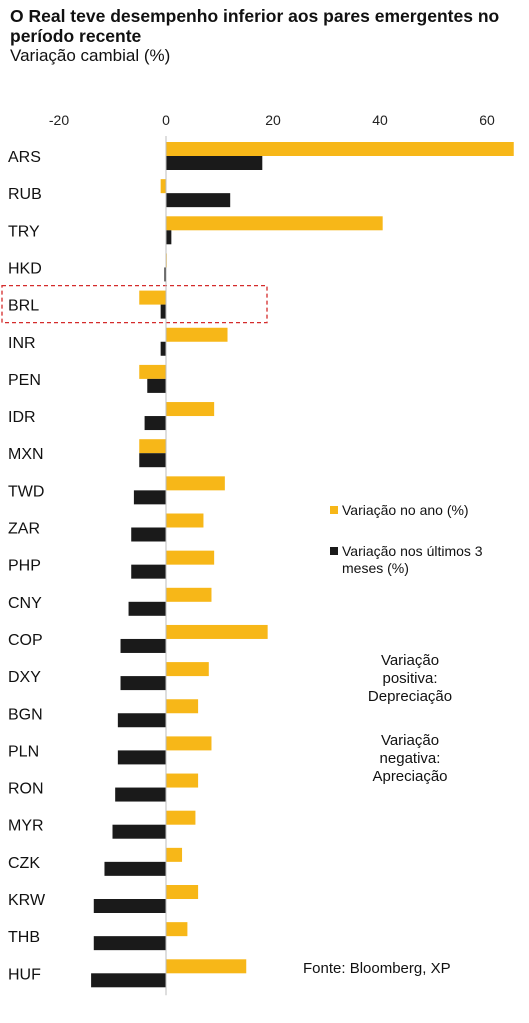  I want to click on category-label: DXY, so click(24, 677).